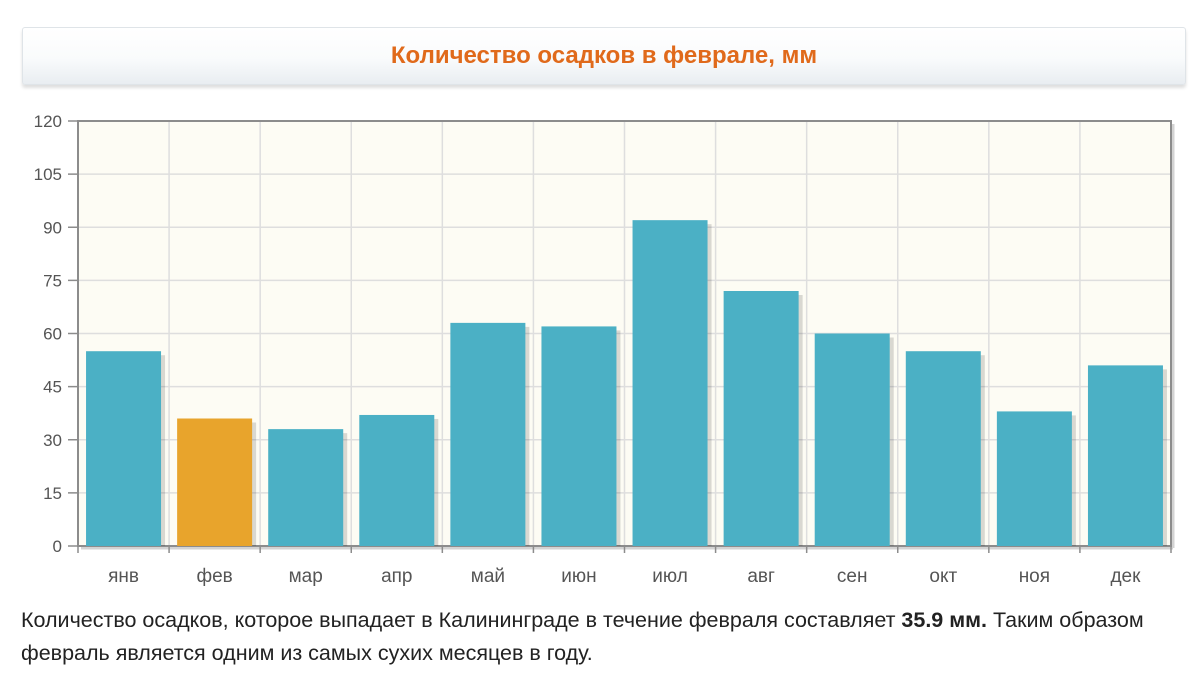 This screenshot has width=1200, height=690. What do you see at coordinates (57, 546) in the screenshot?
I see `y-tick-label: 0` at bounding box center [57, 546].